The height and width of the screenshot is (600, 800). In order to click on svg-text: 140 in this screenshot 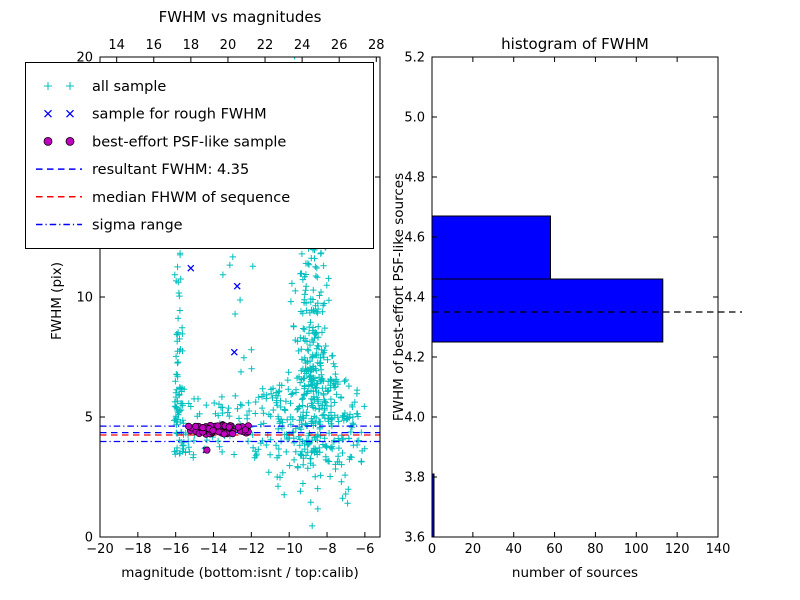, I will do `click(718, 549)`.